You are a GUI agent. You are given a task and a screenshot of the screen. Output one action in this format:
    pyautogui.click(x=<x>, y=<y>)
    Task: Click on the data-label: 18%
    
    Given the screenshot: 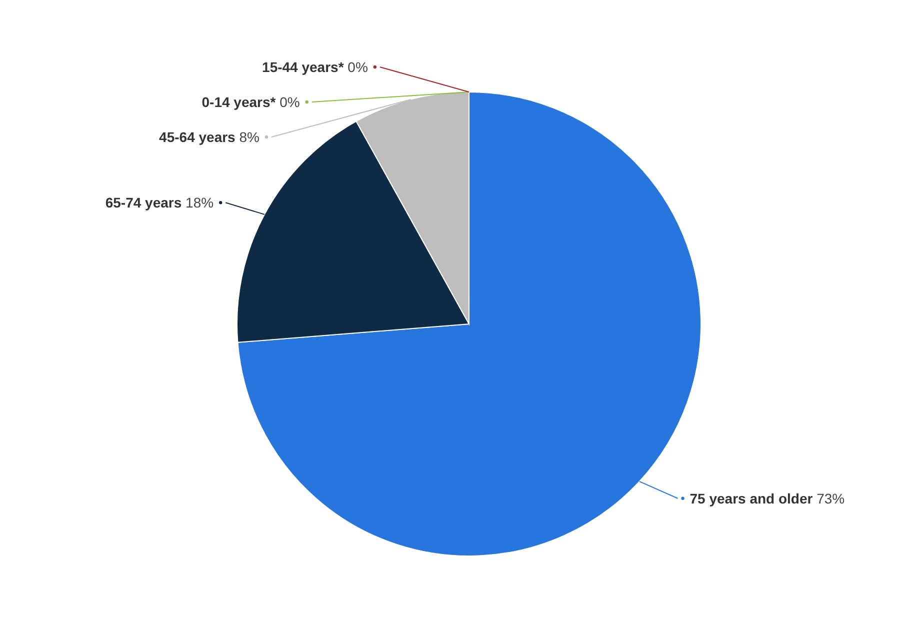 What is the action you would take?
    pyautogui.click(x=198, y=202)
    